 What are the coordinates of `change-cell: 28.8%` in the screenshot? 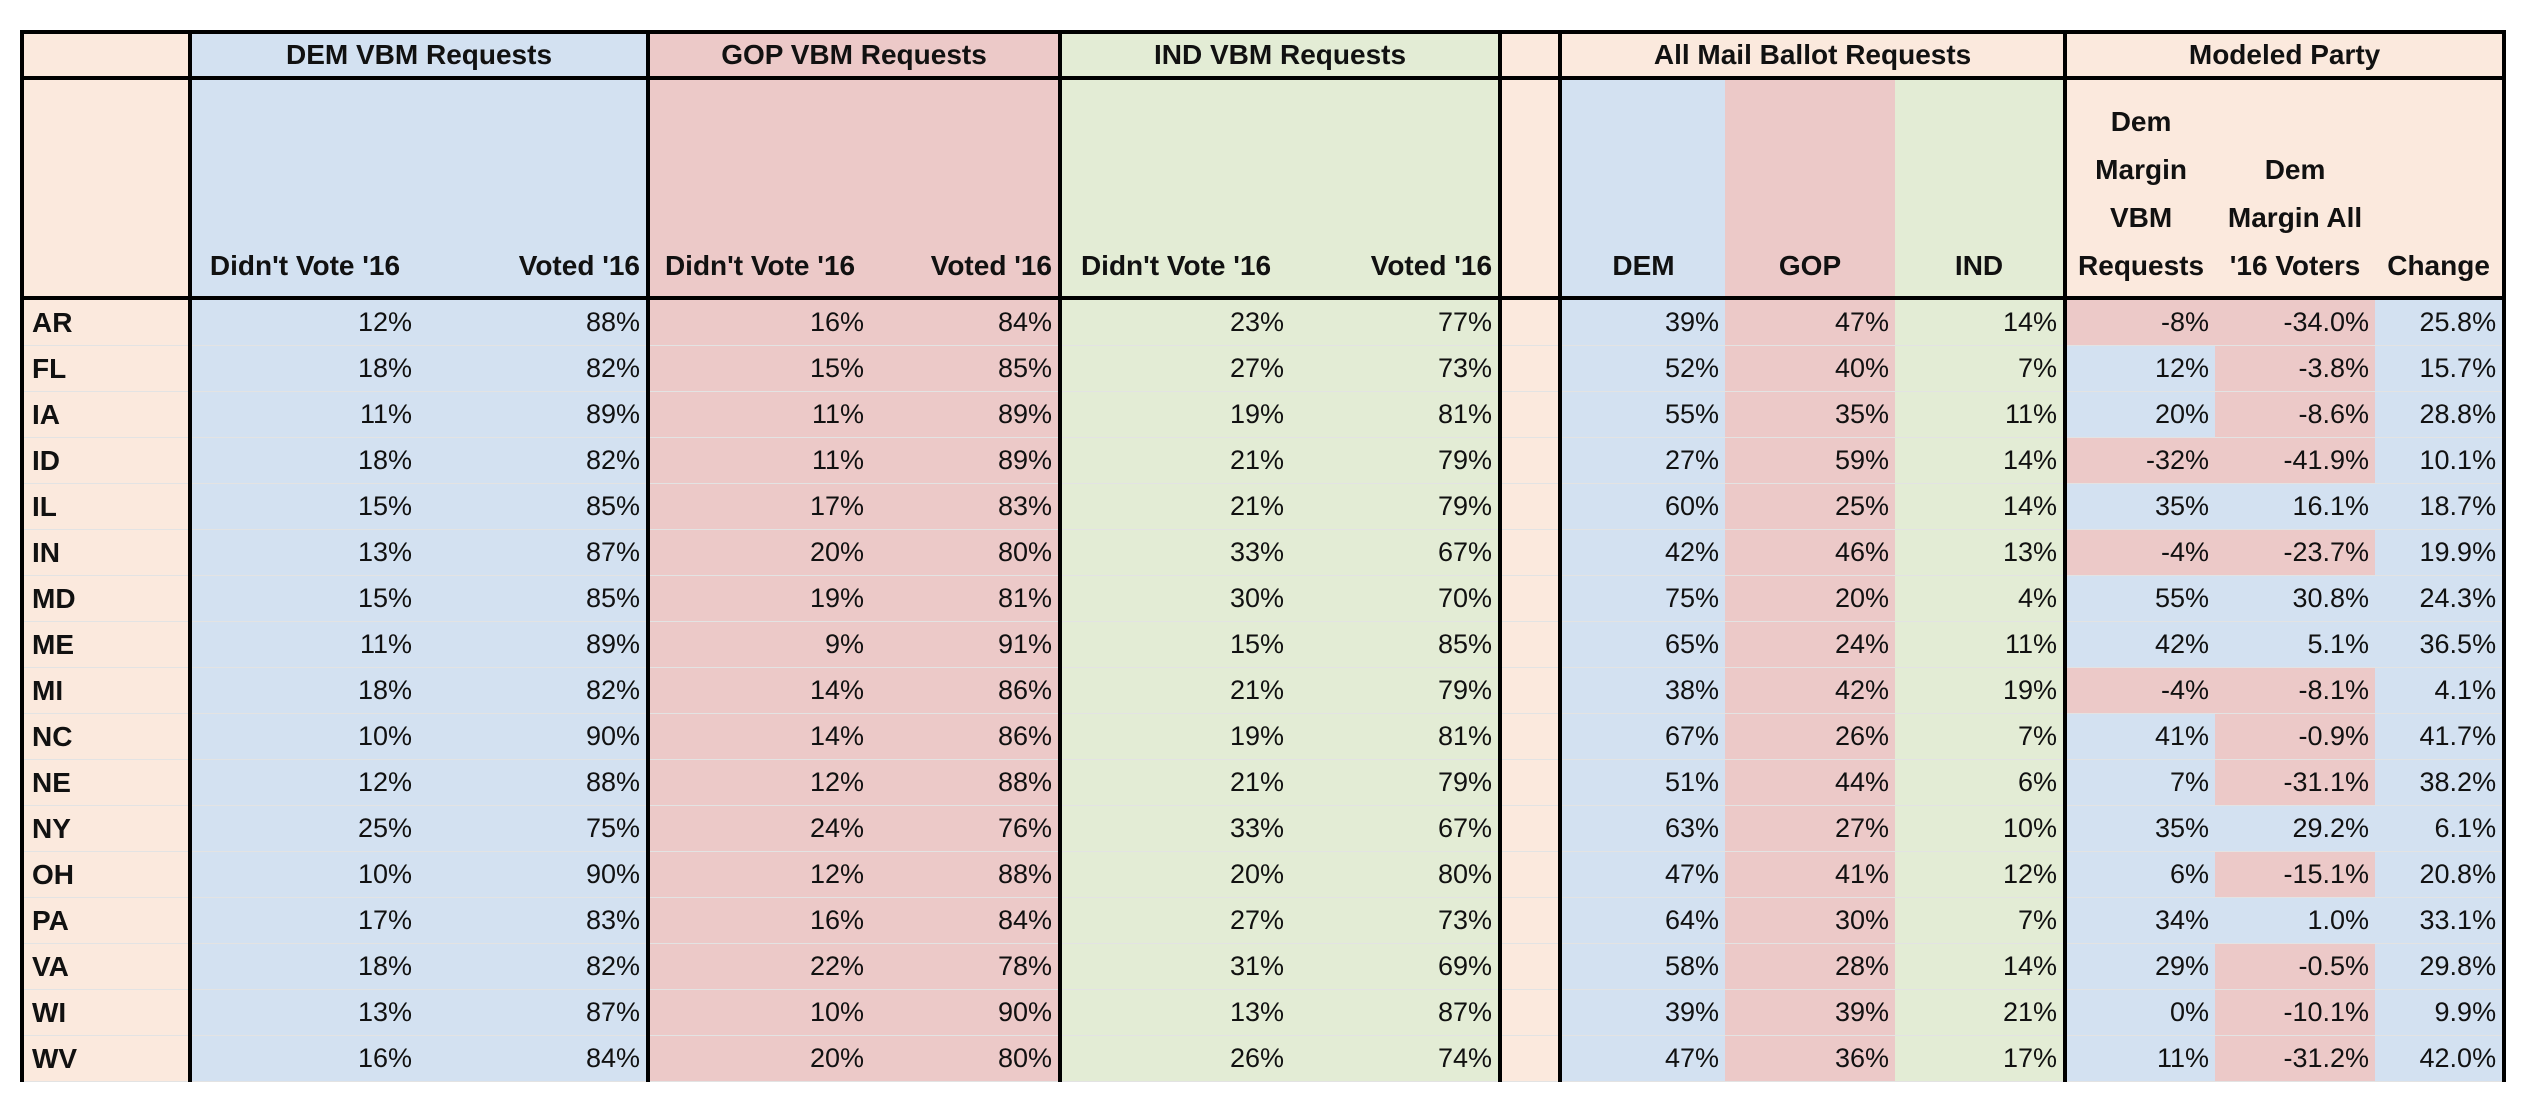 It's located at (2441, 414).